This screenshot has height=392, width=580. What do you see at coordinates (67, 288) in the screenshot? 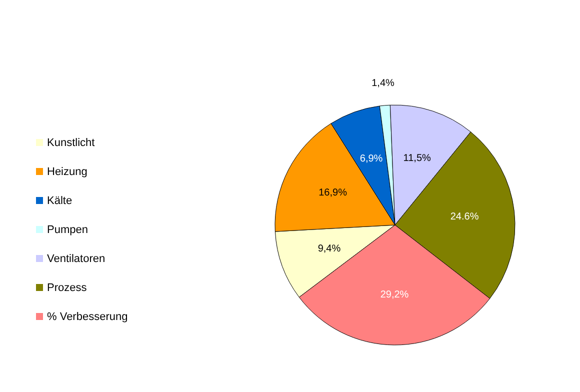
I see `legend-label: Prozess` at bounding box center [67, 288].